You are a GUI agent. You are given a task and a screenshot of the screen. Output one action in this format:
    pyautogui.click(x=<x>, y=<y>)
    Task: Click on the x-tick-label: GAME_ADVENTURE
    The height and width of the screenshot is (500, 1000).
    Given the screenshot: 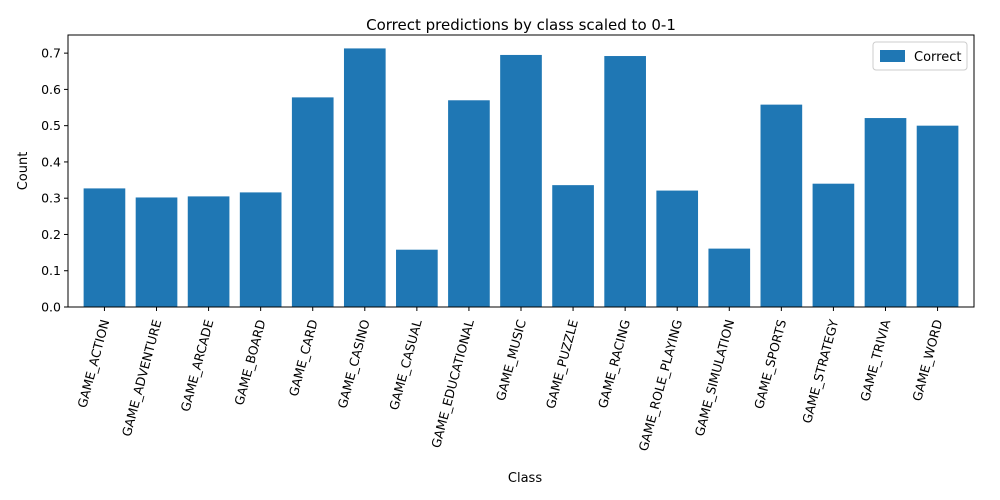 What is the action you would take?
    pyautogui.click(x=142, y=378)
    